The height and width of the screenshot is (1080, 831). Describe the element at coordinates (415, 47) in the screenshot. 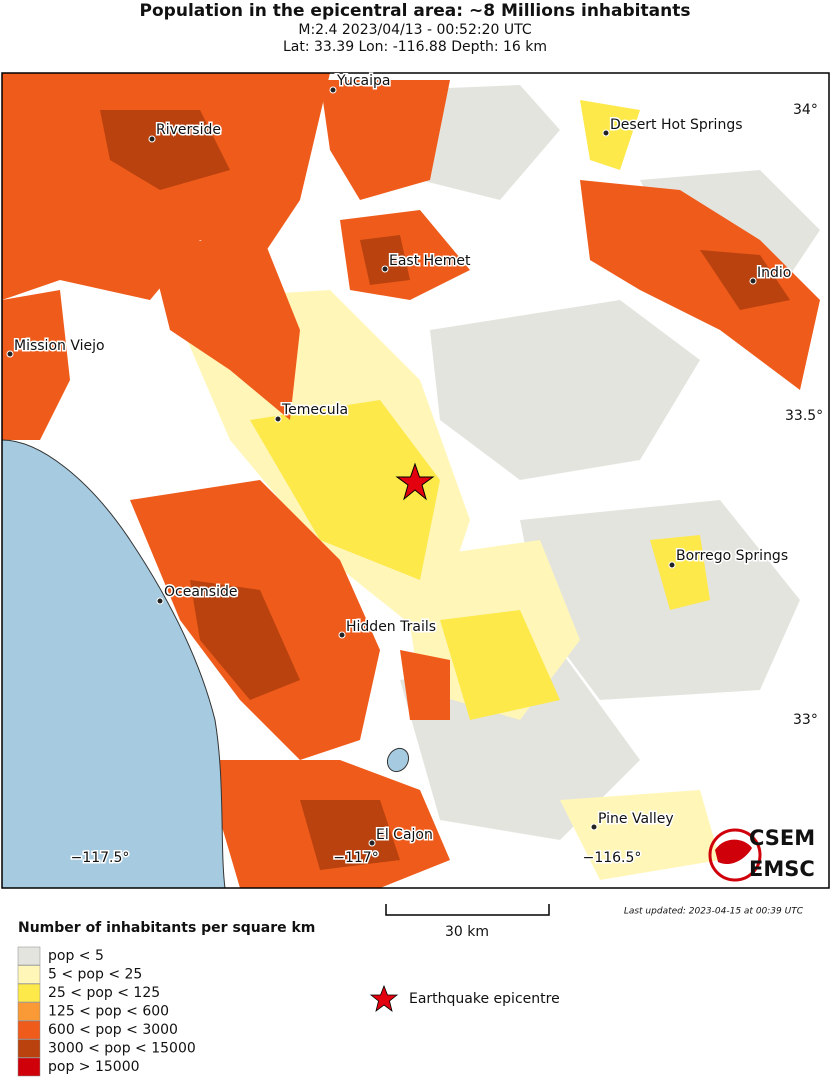

I see `location: Lat: 33.39 Lon: -116.88 Depth: 16 km` at that location.